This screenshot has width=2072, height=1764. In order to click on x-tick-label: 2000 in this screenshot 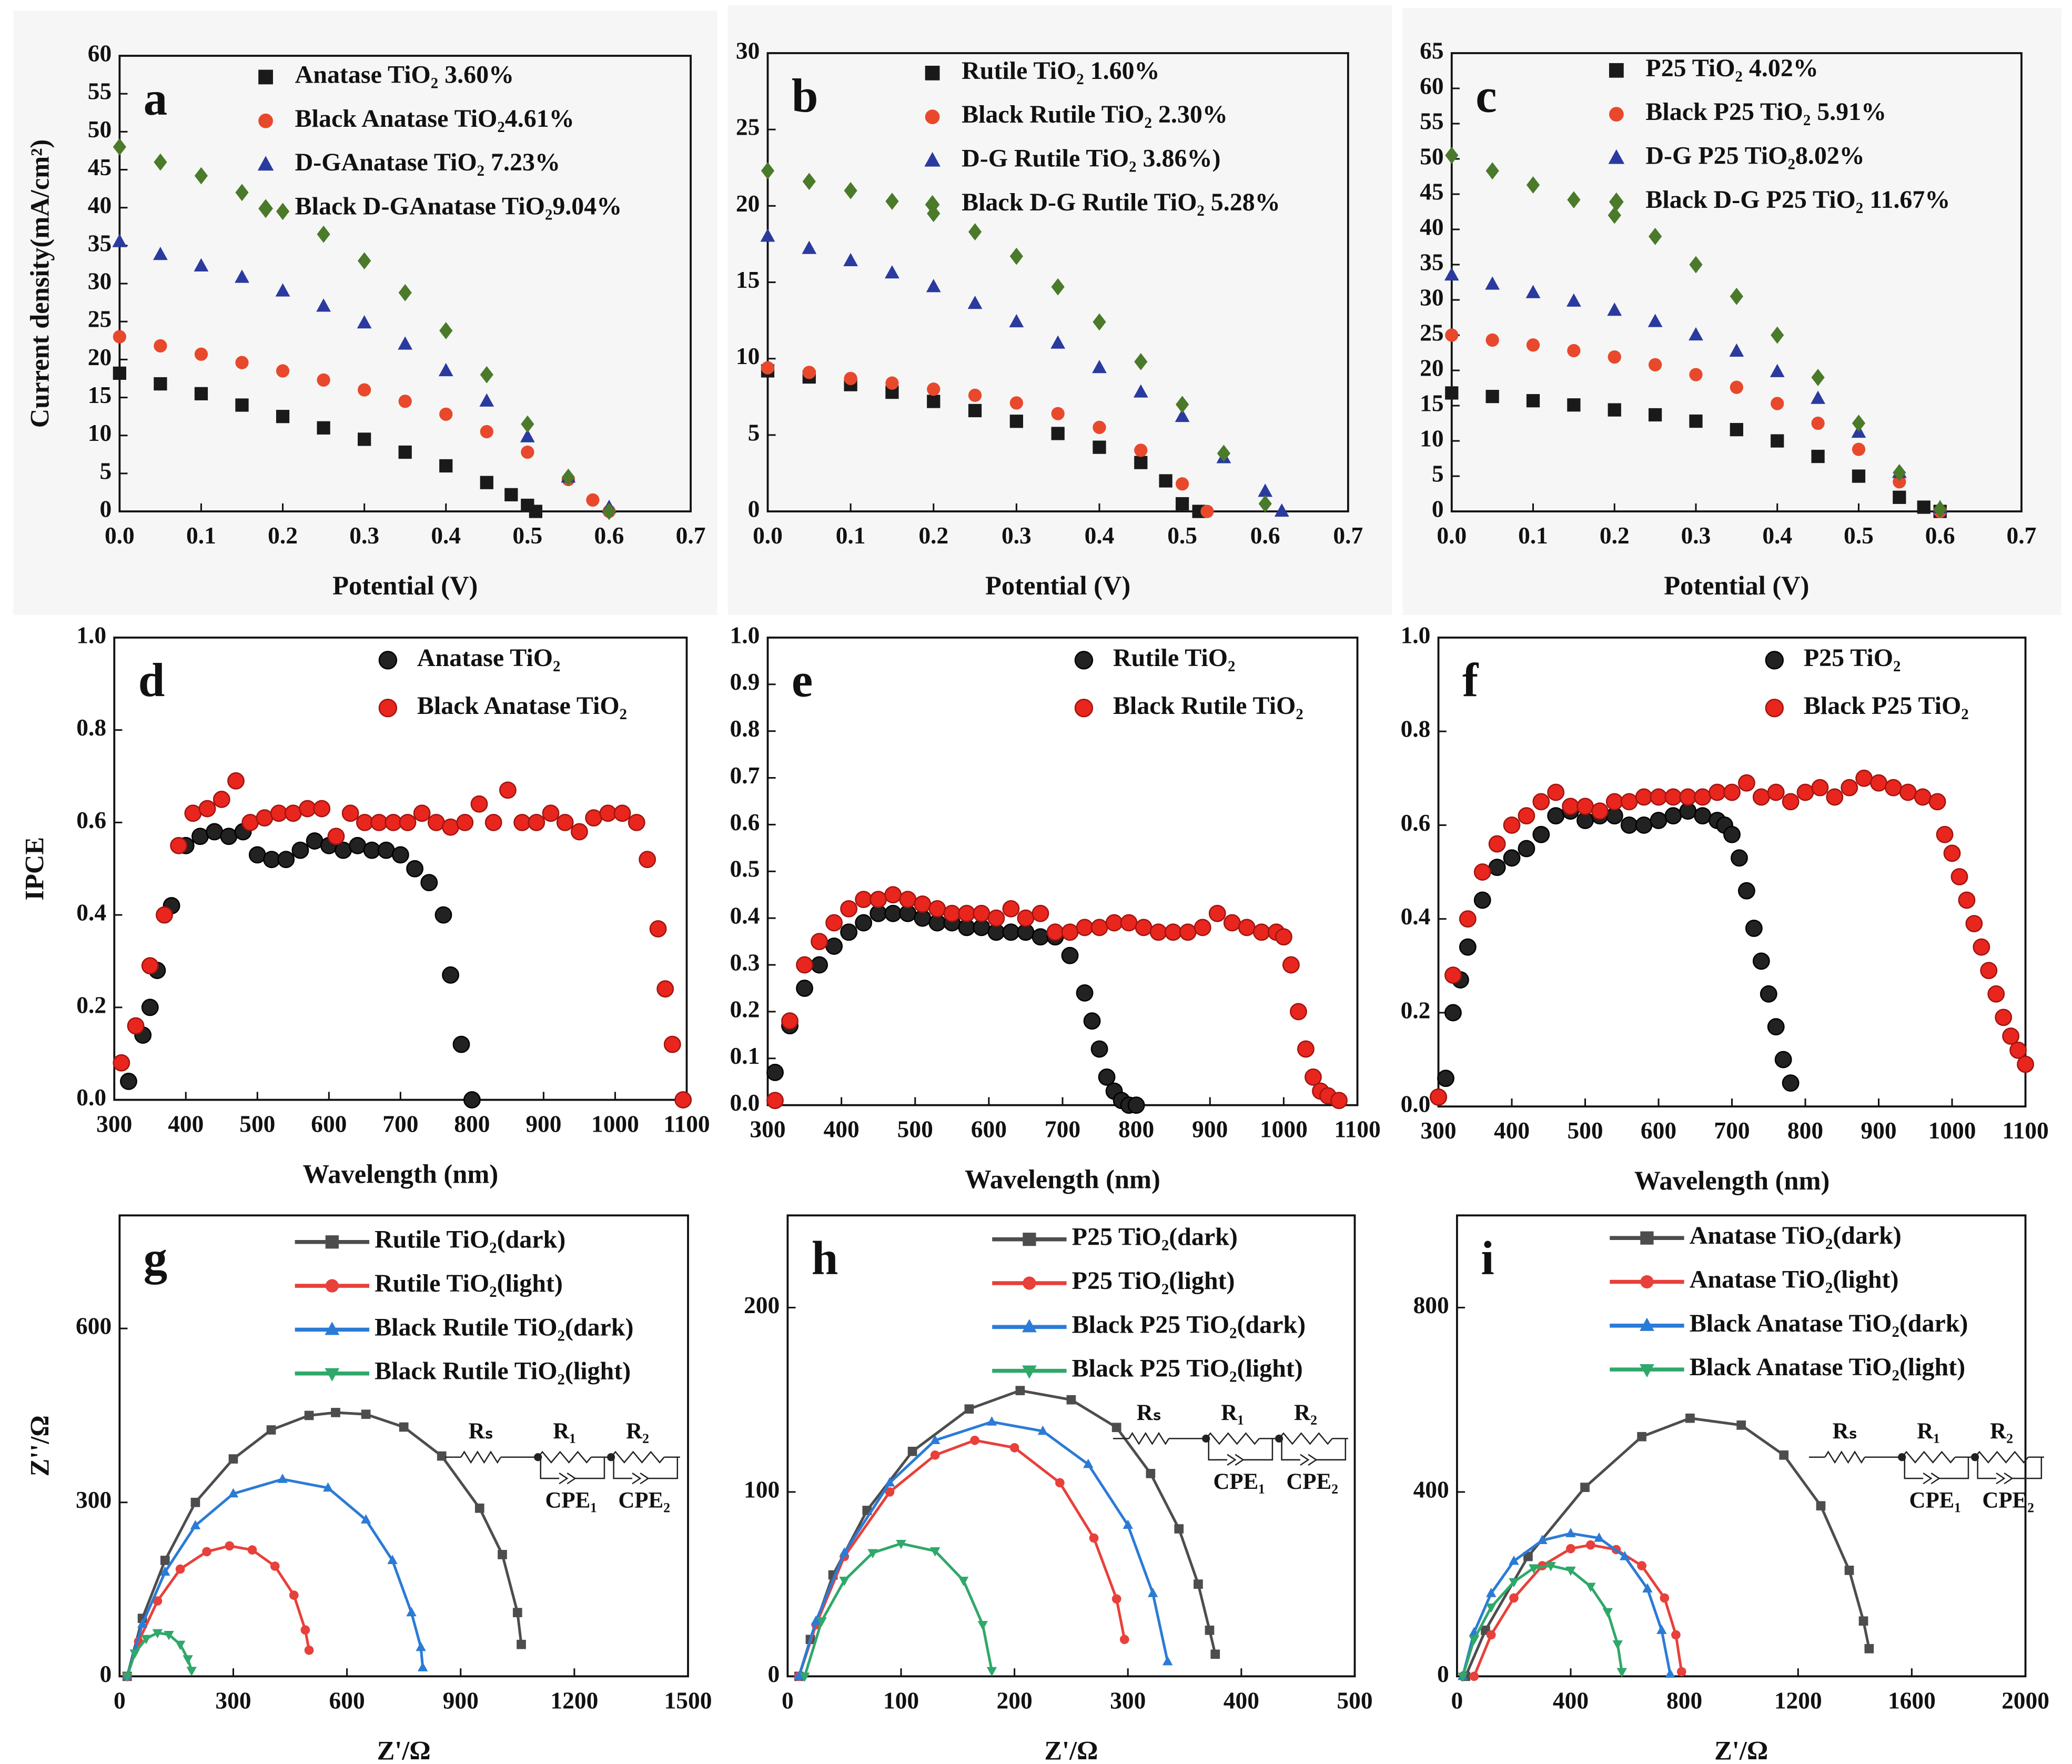, I will do `click(2025, 1700)`.